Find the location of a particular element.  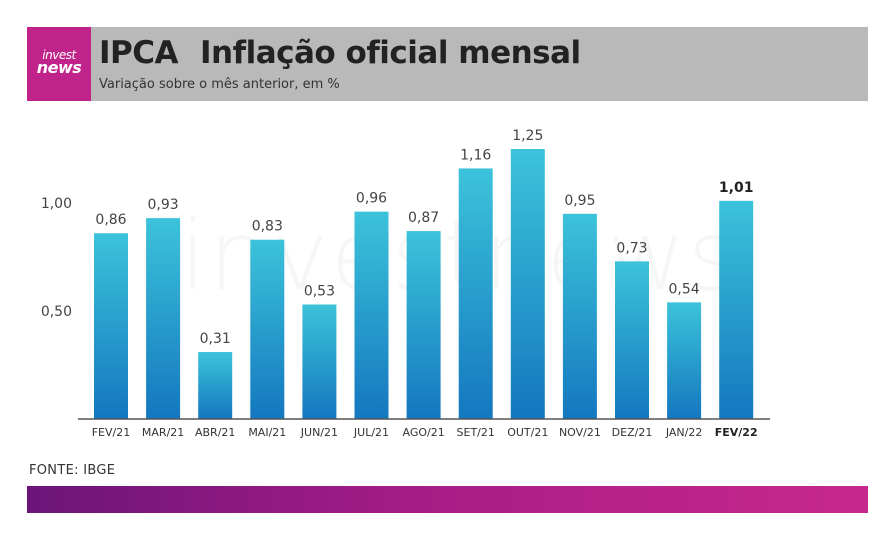

x-tick-label: ABR/21 is located at coordinates (215, 432).